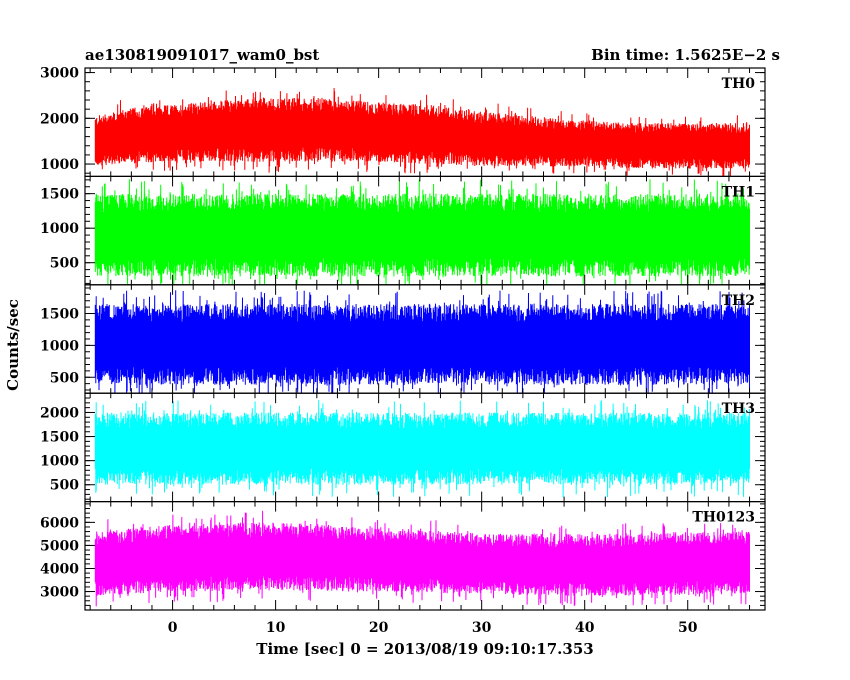 This screenshot has height=680, width=850. I want to click on series-th3, so click(422, 449).